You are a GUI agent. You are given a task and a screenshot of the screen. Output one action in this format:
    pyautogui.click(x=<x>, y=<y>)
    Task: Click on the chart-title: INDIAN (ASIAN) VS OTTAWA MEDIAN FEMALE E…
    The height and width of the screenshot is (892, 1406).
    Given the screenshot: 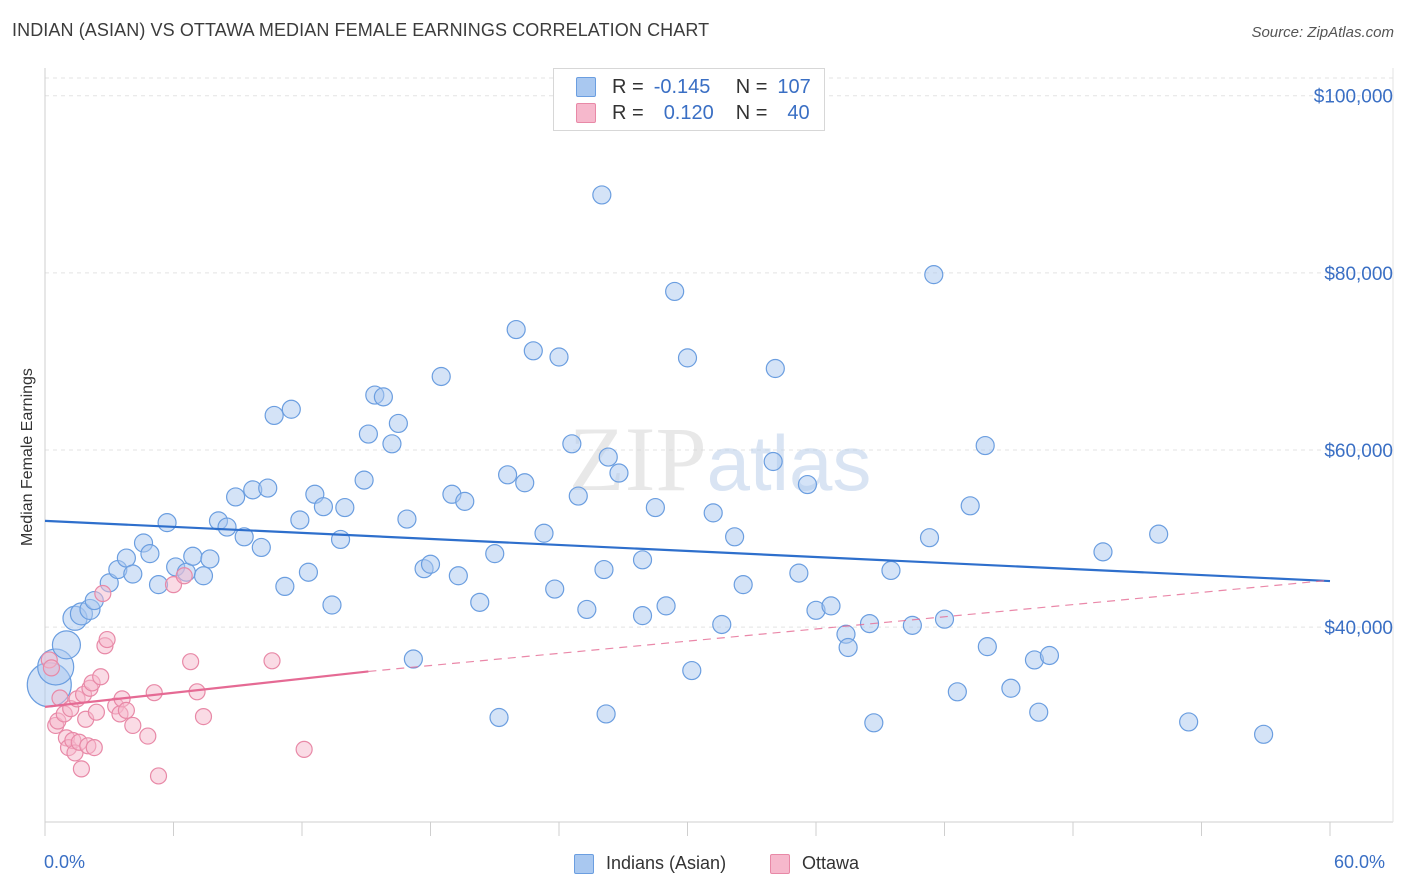 What is the action you would take?
    pyautogui.click(x=361, y=30)
    